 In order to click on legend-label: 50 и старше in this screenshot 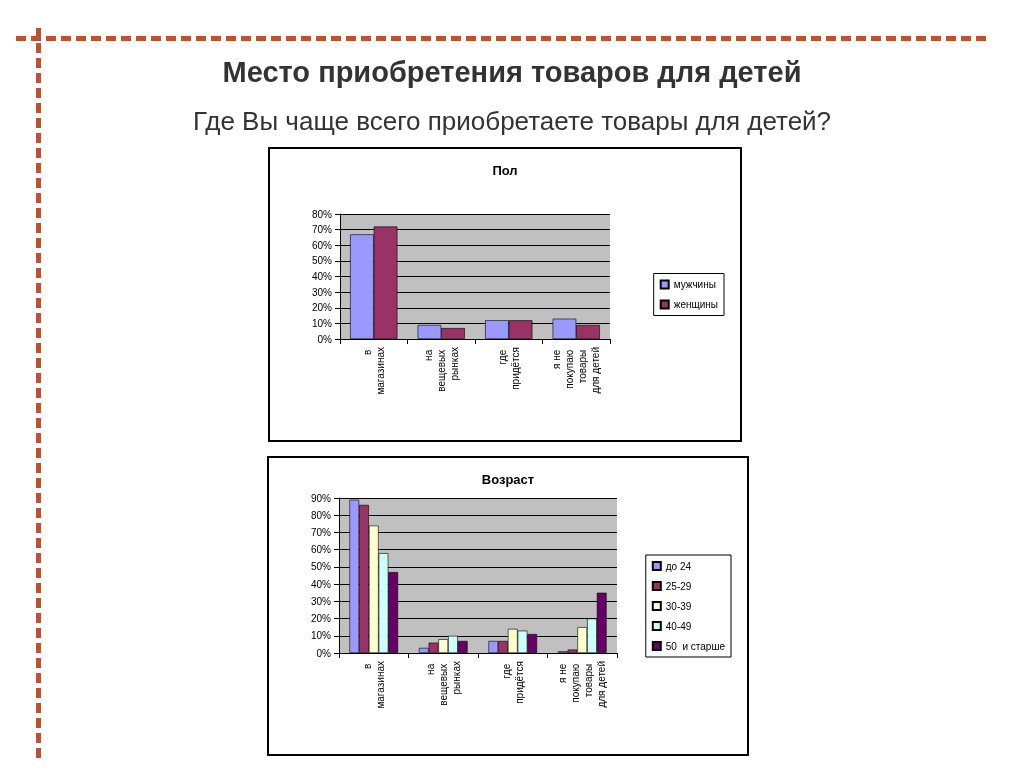, I will do `click(695, 646)`.